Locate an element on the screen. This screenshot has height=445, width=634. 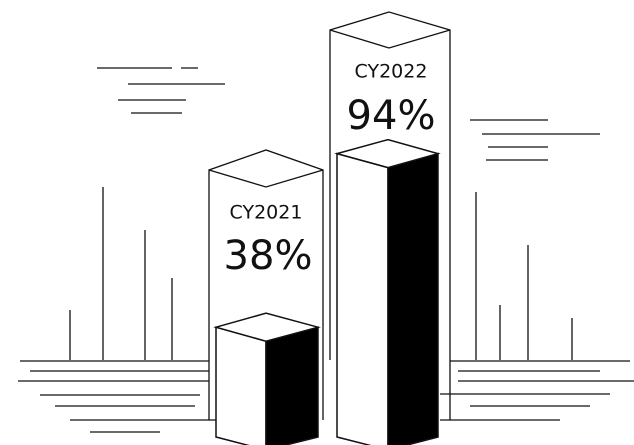
category-label: CY2022 is located at coordinates (391, 72).